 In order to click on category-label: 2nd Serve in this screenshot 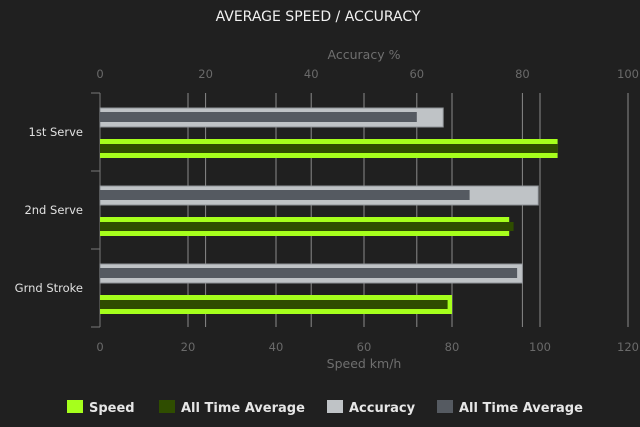, I will do `click(53, 210)`.